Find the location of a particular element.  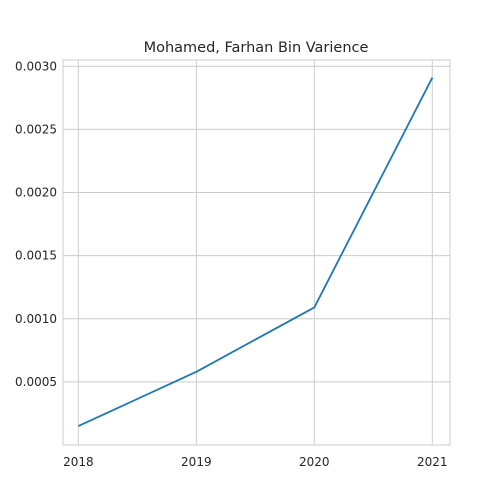

x-tick-label: 2021 is located at coordinates (432, 462).